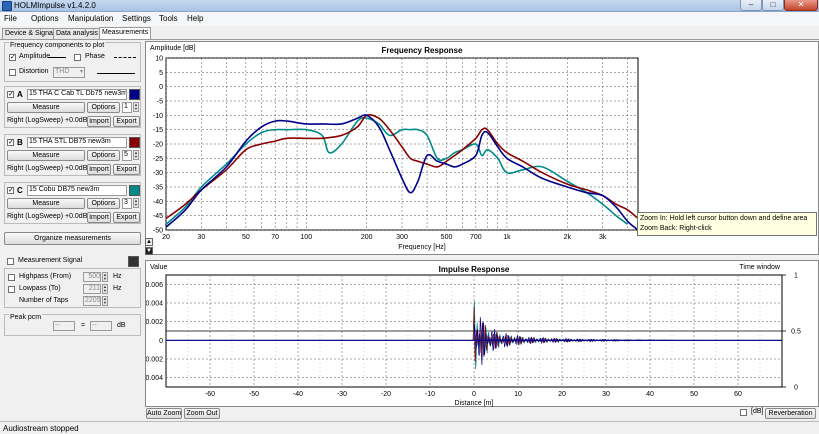  Describe the element at coordinates (125, 33) in the screenshot. I see `tab-measurements: Measurements` at that location.